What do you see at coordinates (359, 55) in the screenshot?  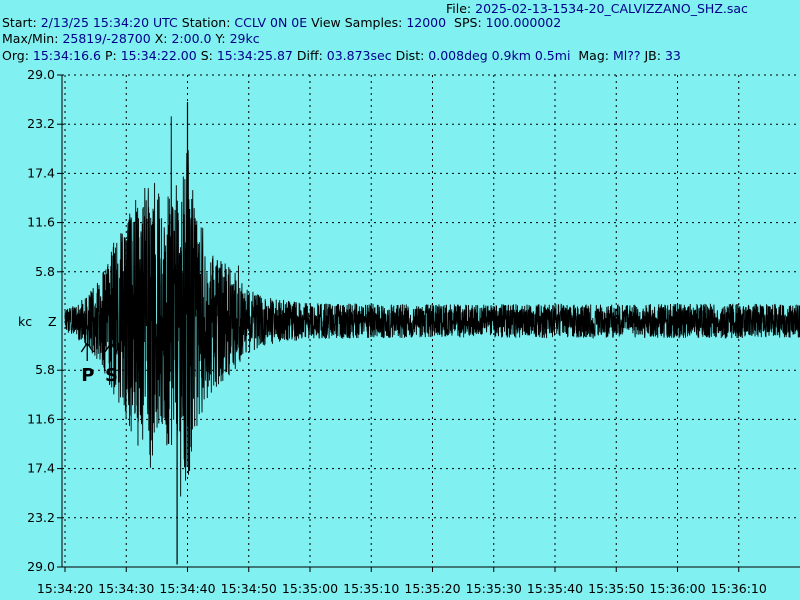 I see `diff-value: 03.873sec` at bounding box center [359, 55].